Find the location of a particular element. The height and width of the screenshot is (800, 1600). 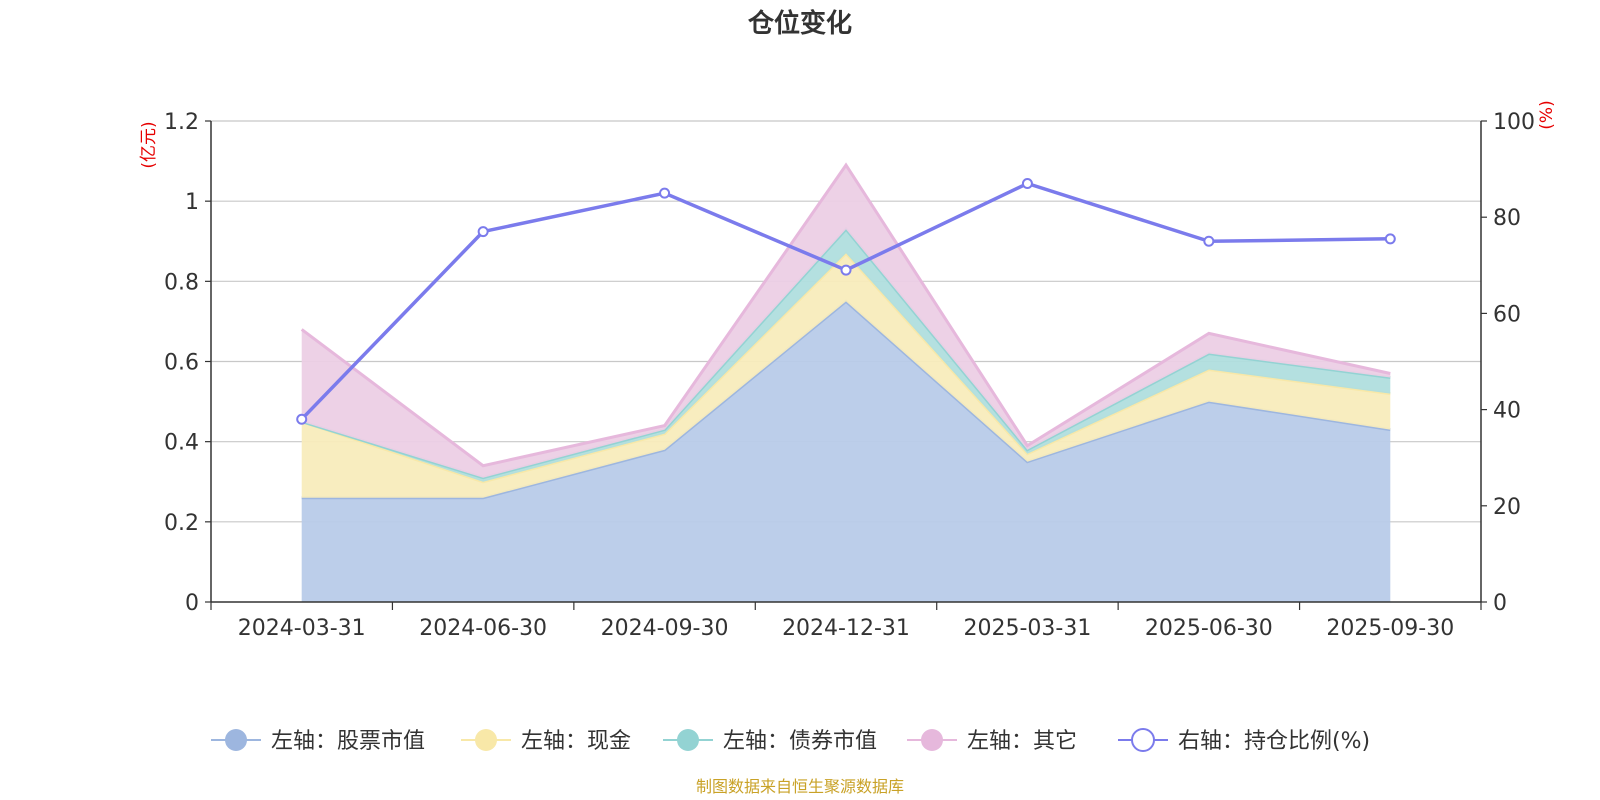

left-tick-label: 0 is located at coordinates (192, 603).